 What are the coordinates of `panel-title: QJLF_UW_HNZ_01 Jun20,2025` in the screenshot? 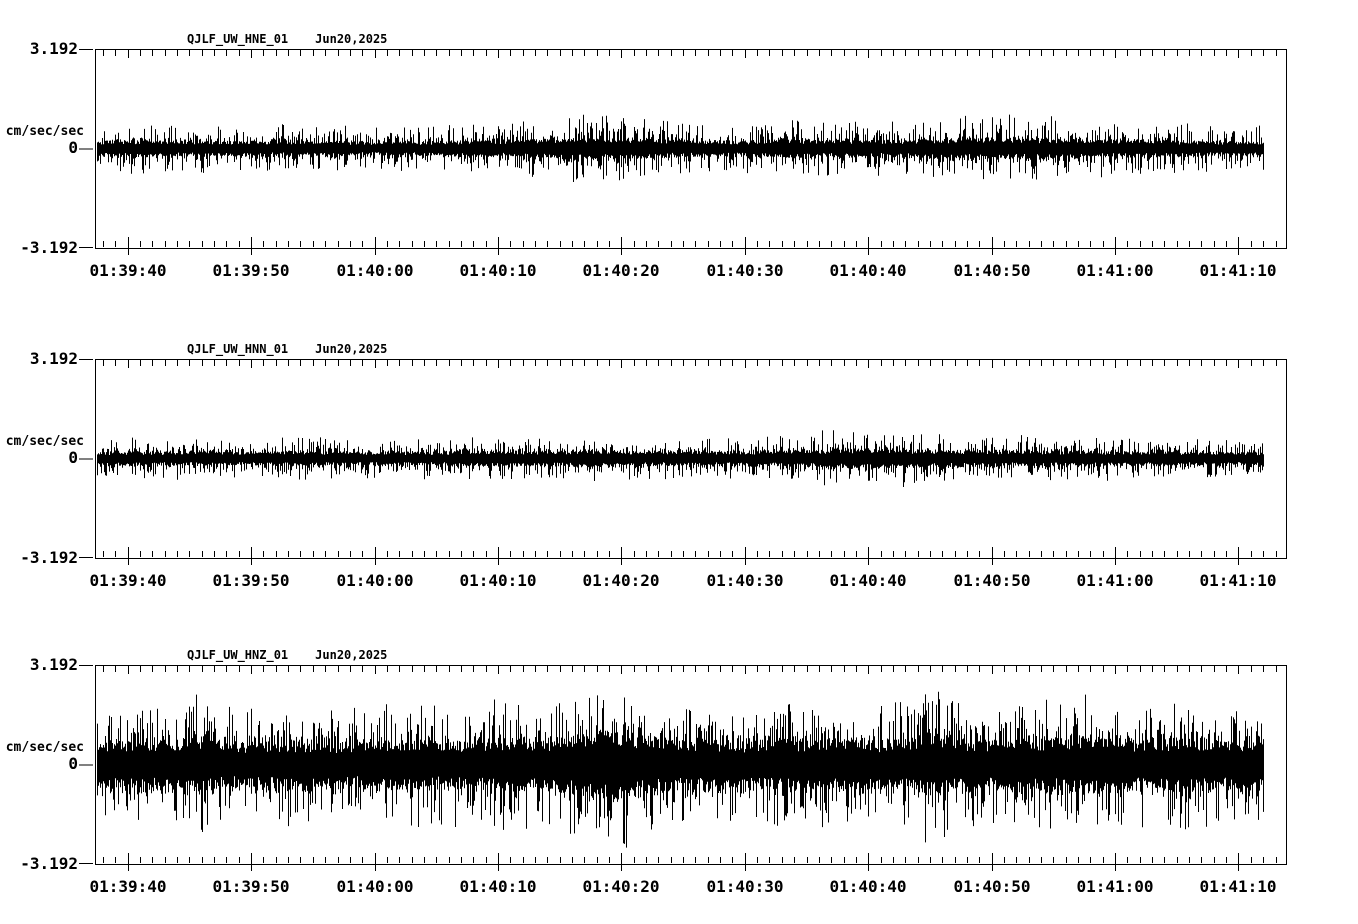 It's located at (287, 655).